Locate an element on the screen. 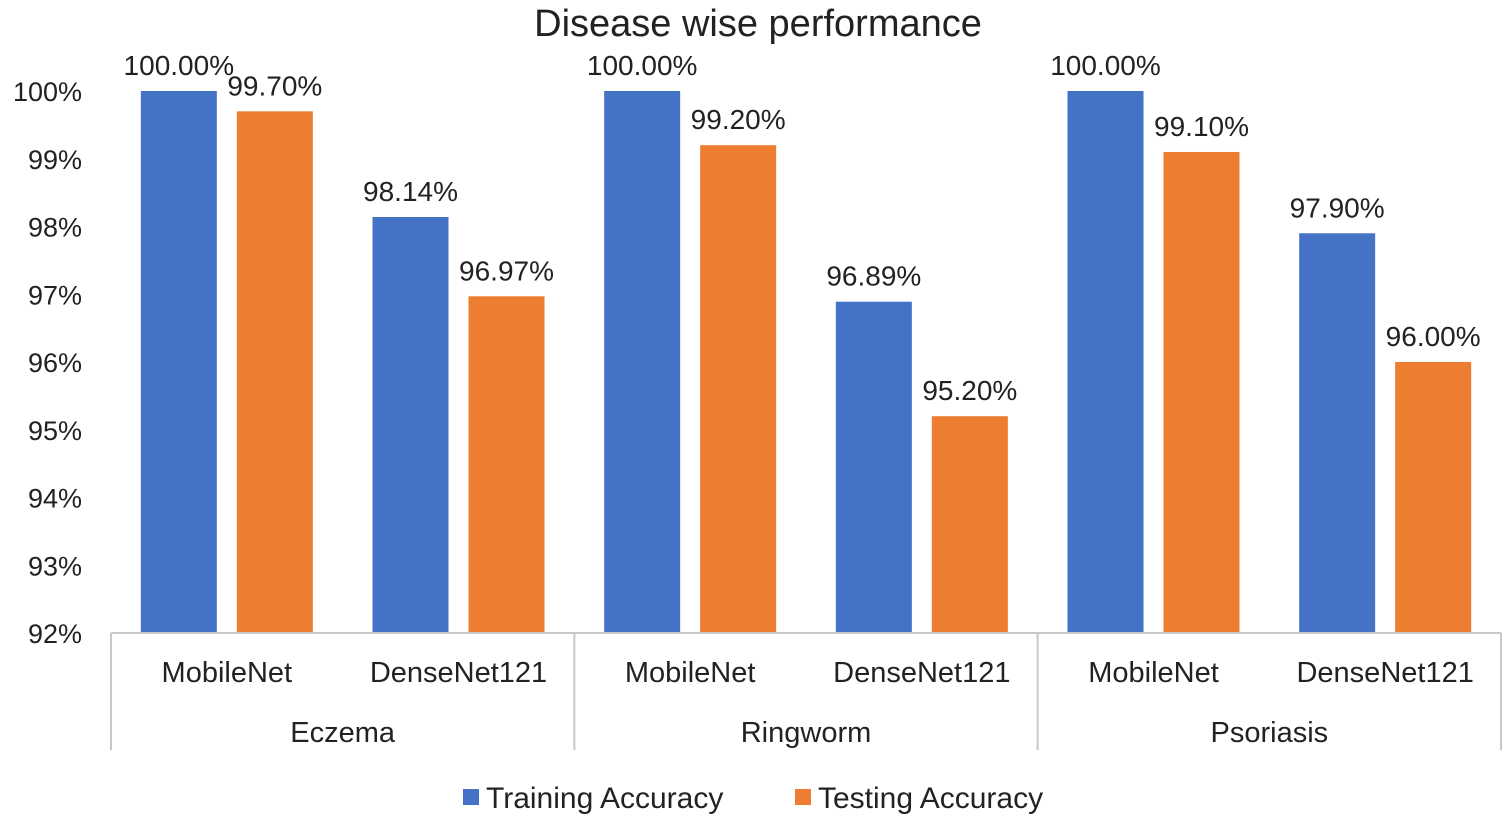 The width and height of the screenshot is (1502, 816). y-axis: 92% 93% 94% 95% 96% 97% 98% 99% 100% is located at coordinates (47, 363).